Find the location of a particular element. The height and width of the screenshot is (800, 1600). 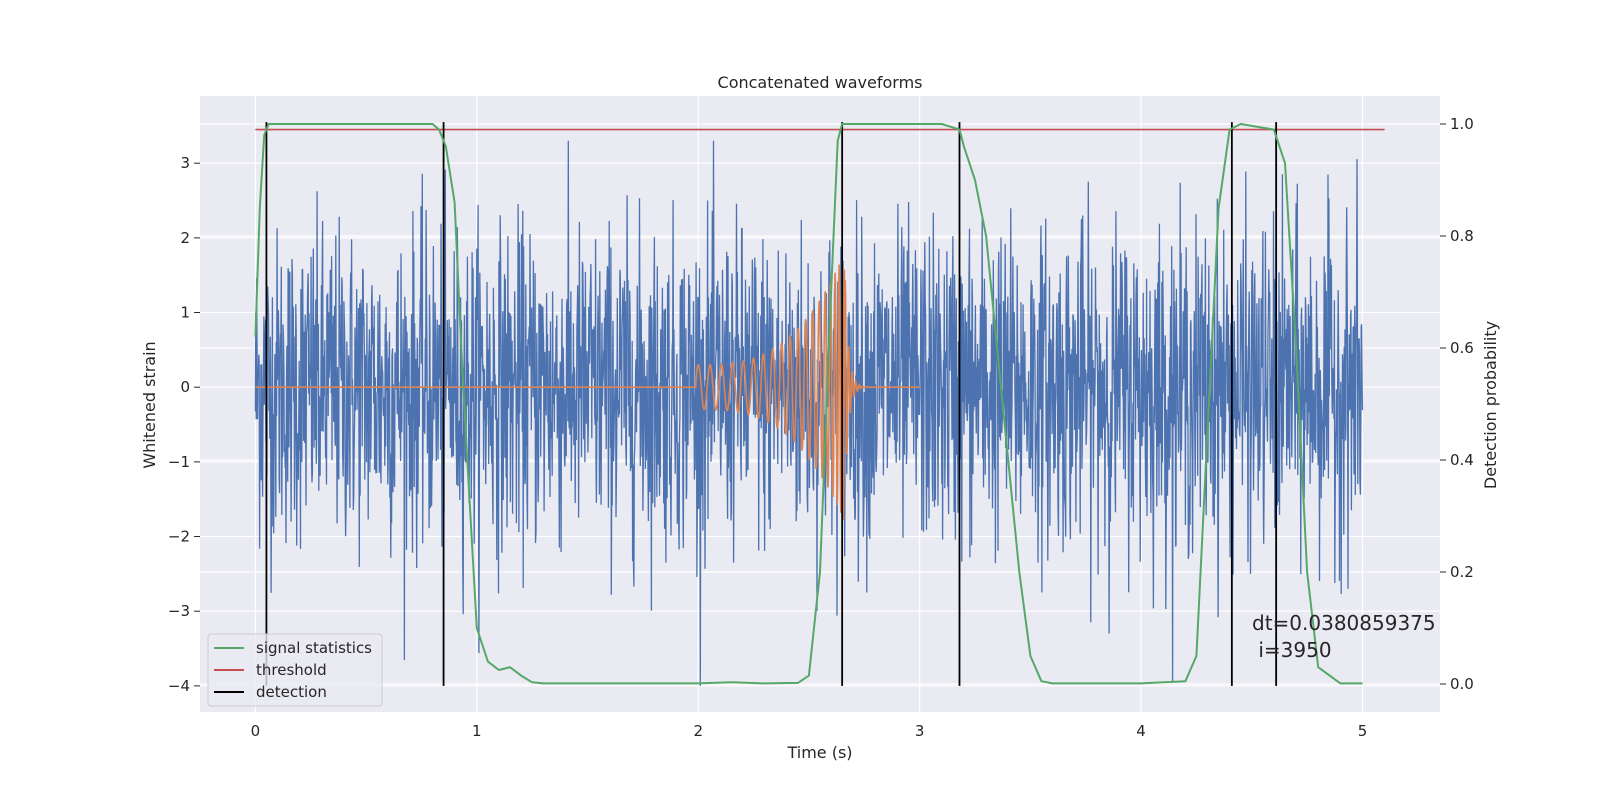

y-left-tick-label: −3 is located at coordinates (179, 611).